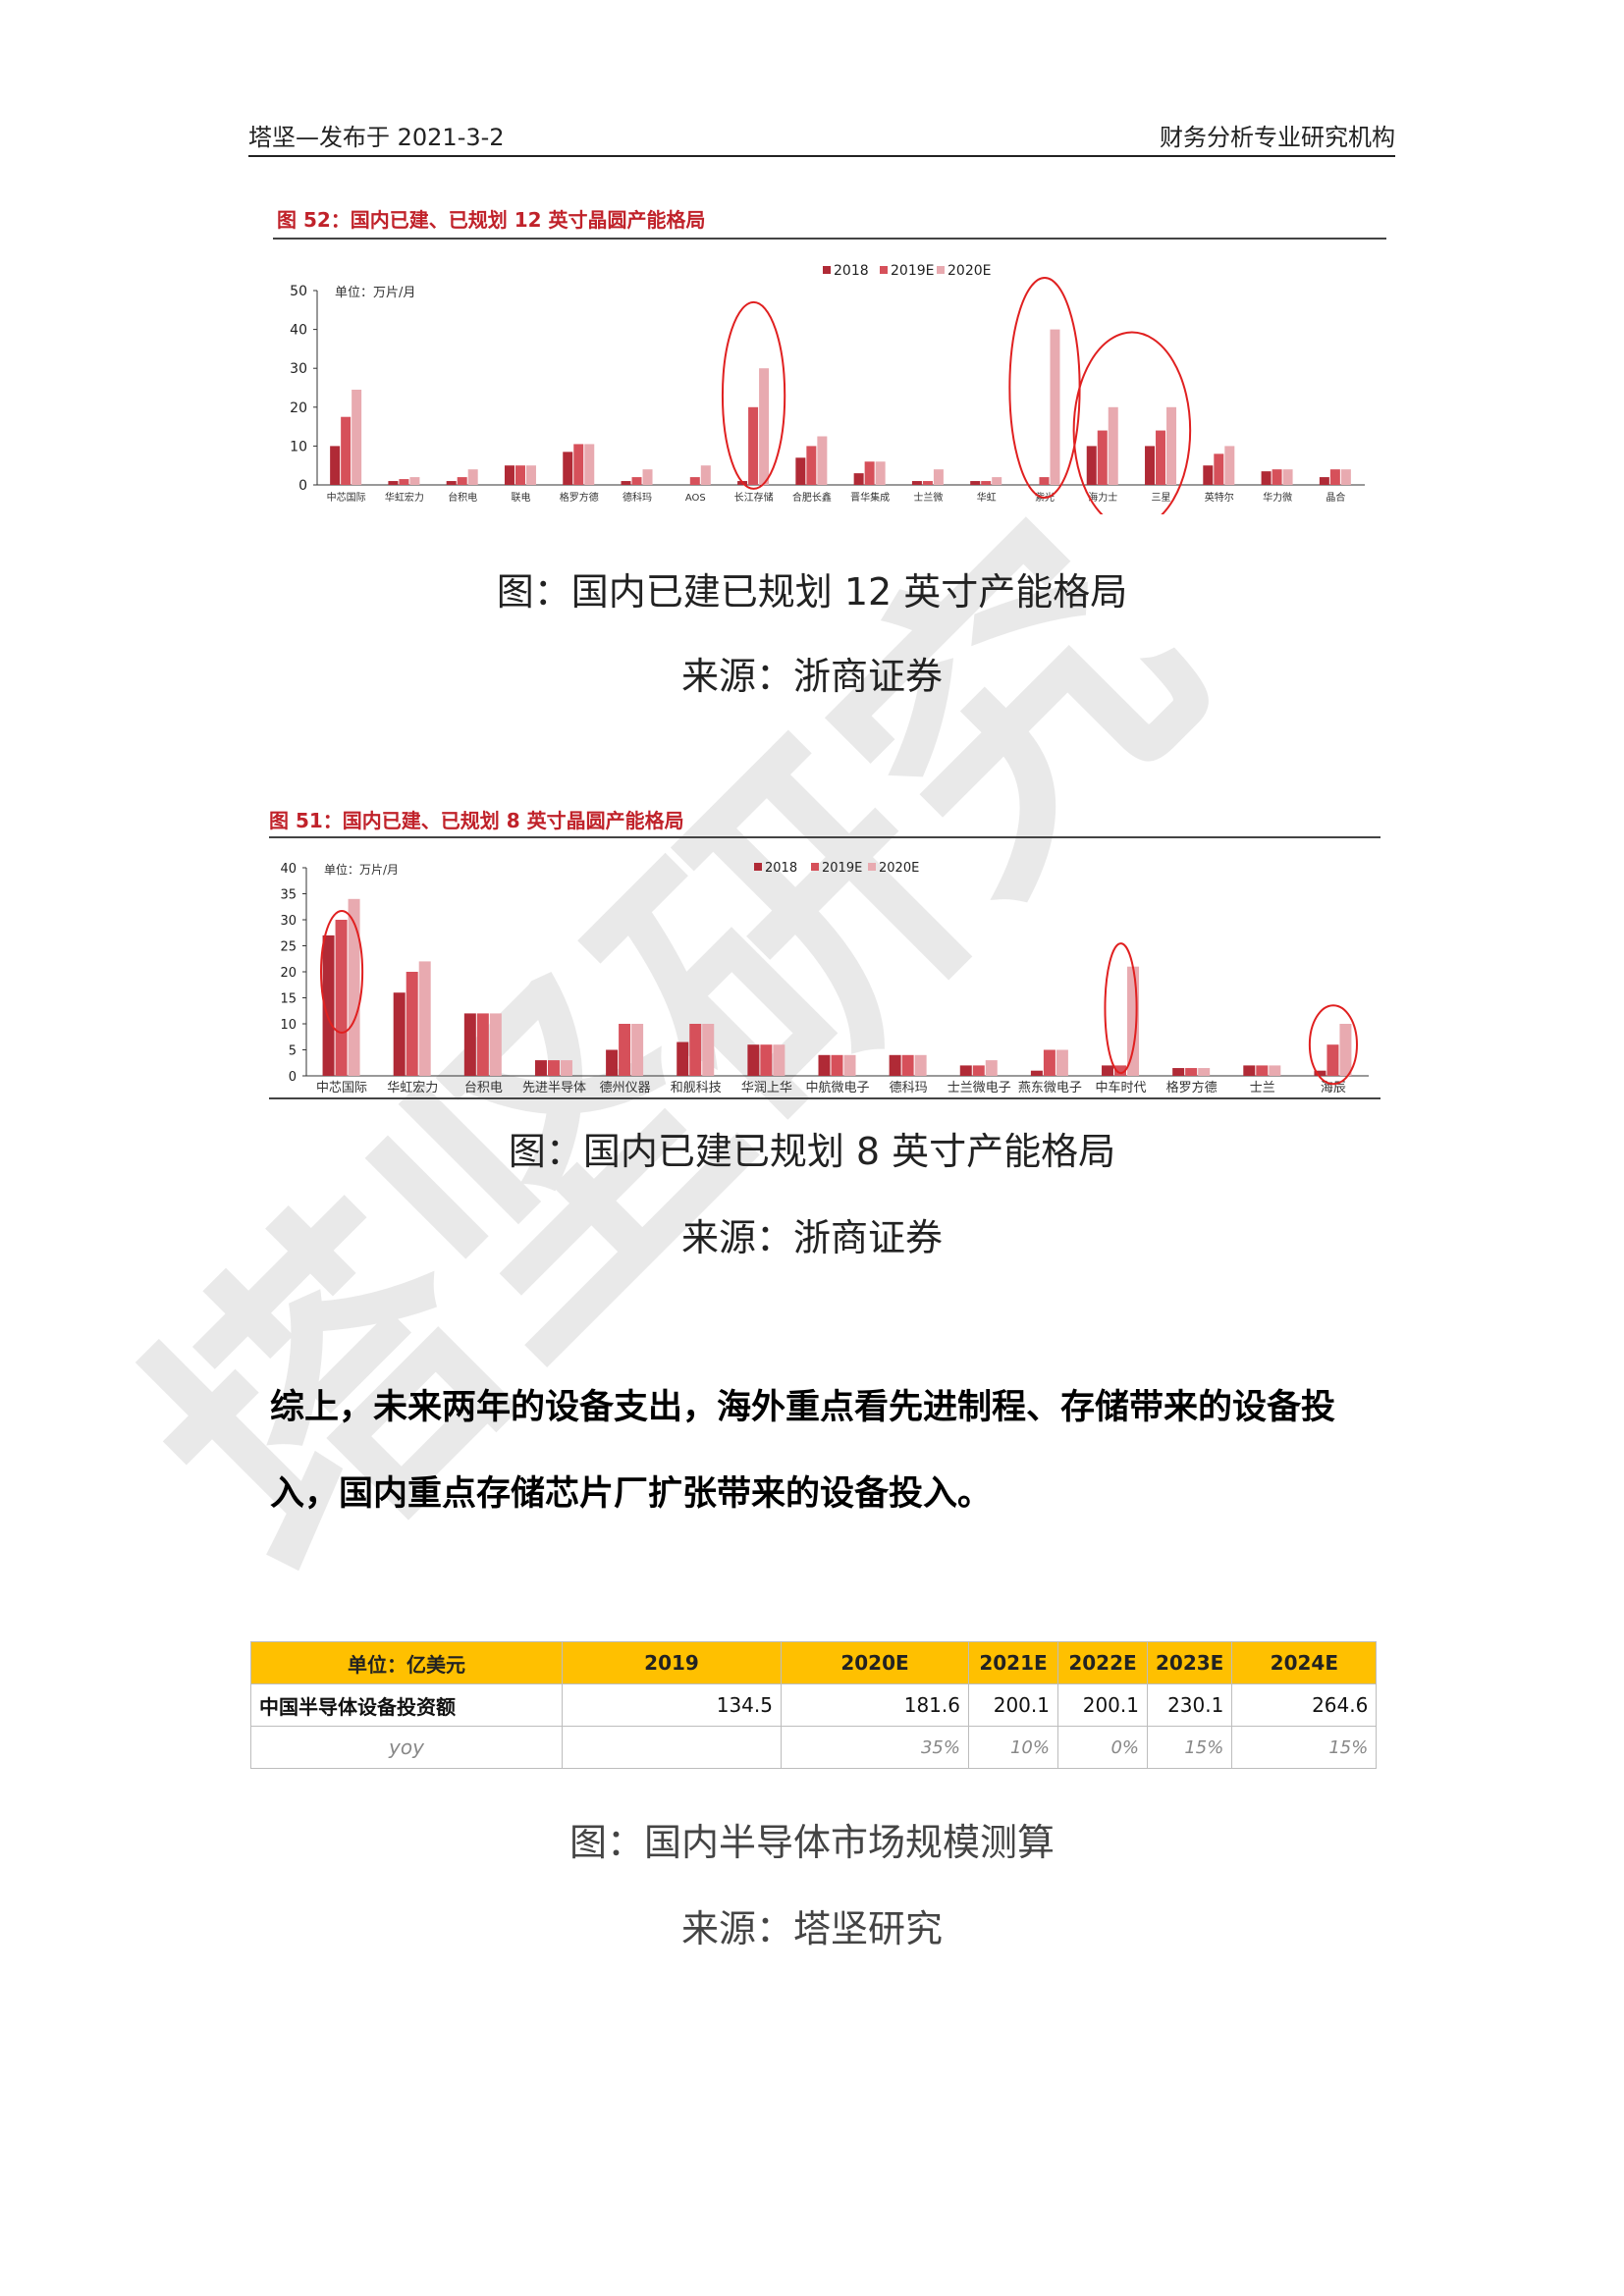 Image resolution: width=1624 pixels, height=2296 pixels. I want to click on table-caption: 图：国内半导体市场规模测算, so click(811, 1843).